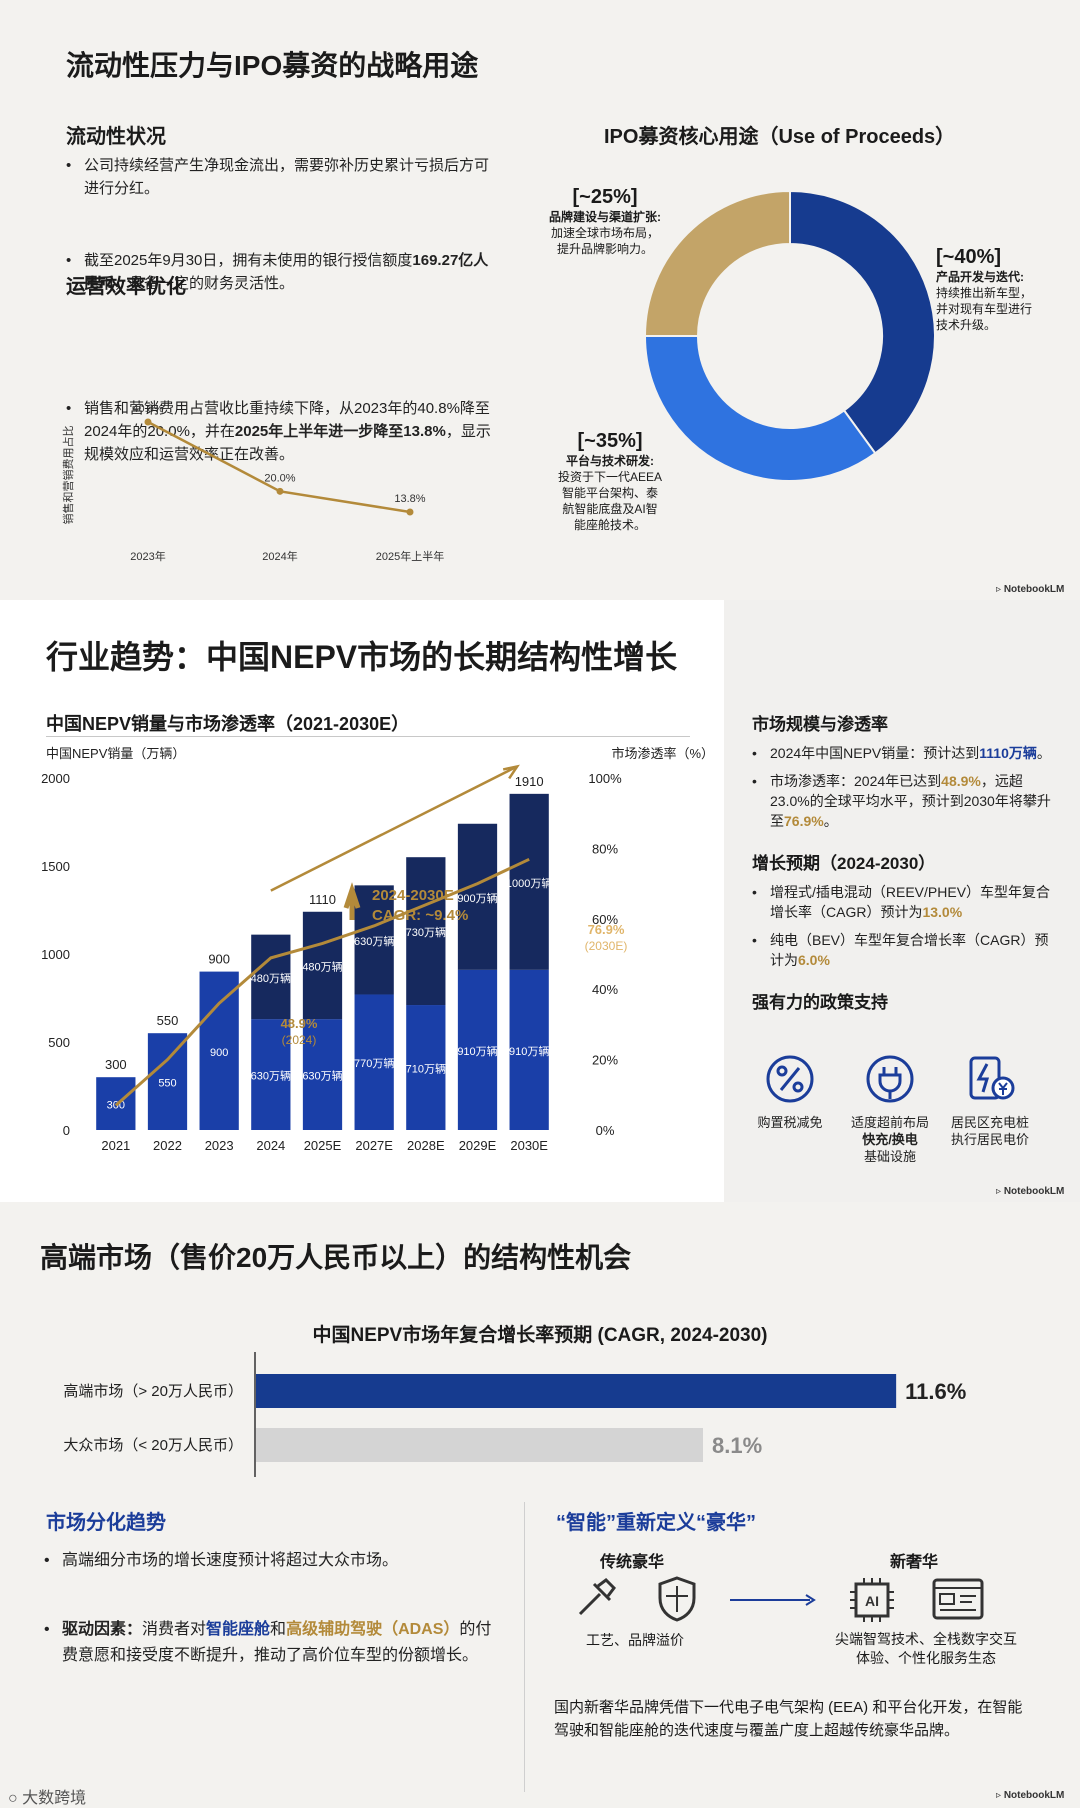 Image resolution: width=1080 pixels, height=1808 pixels. What do you see at coordinates (902, 753) in the screenshot?
I see `side-bullet-1: 2024年中国NEPV销量：预计达到1110万辆。` at bounding box center [902, 753].